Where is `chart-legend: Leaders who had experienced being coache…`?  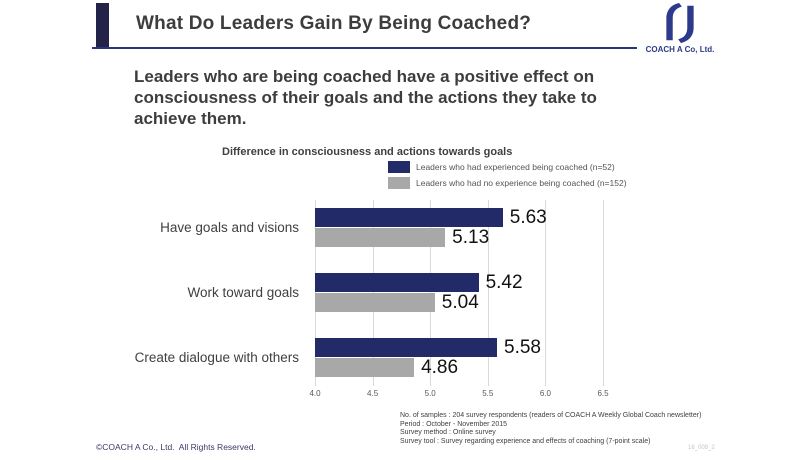
chart-legend: Leaders who had experienced being coache… is located at coordinates (507, 176).